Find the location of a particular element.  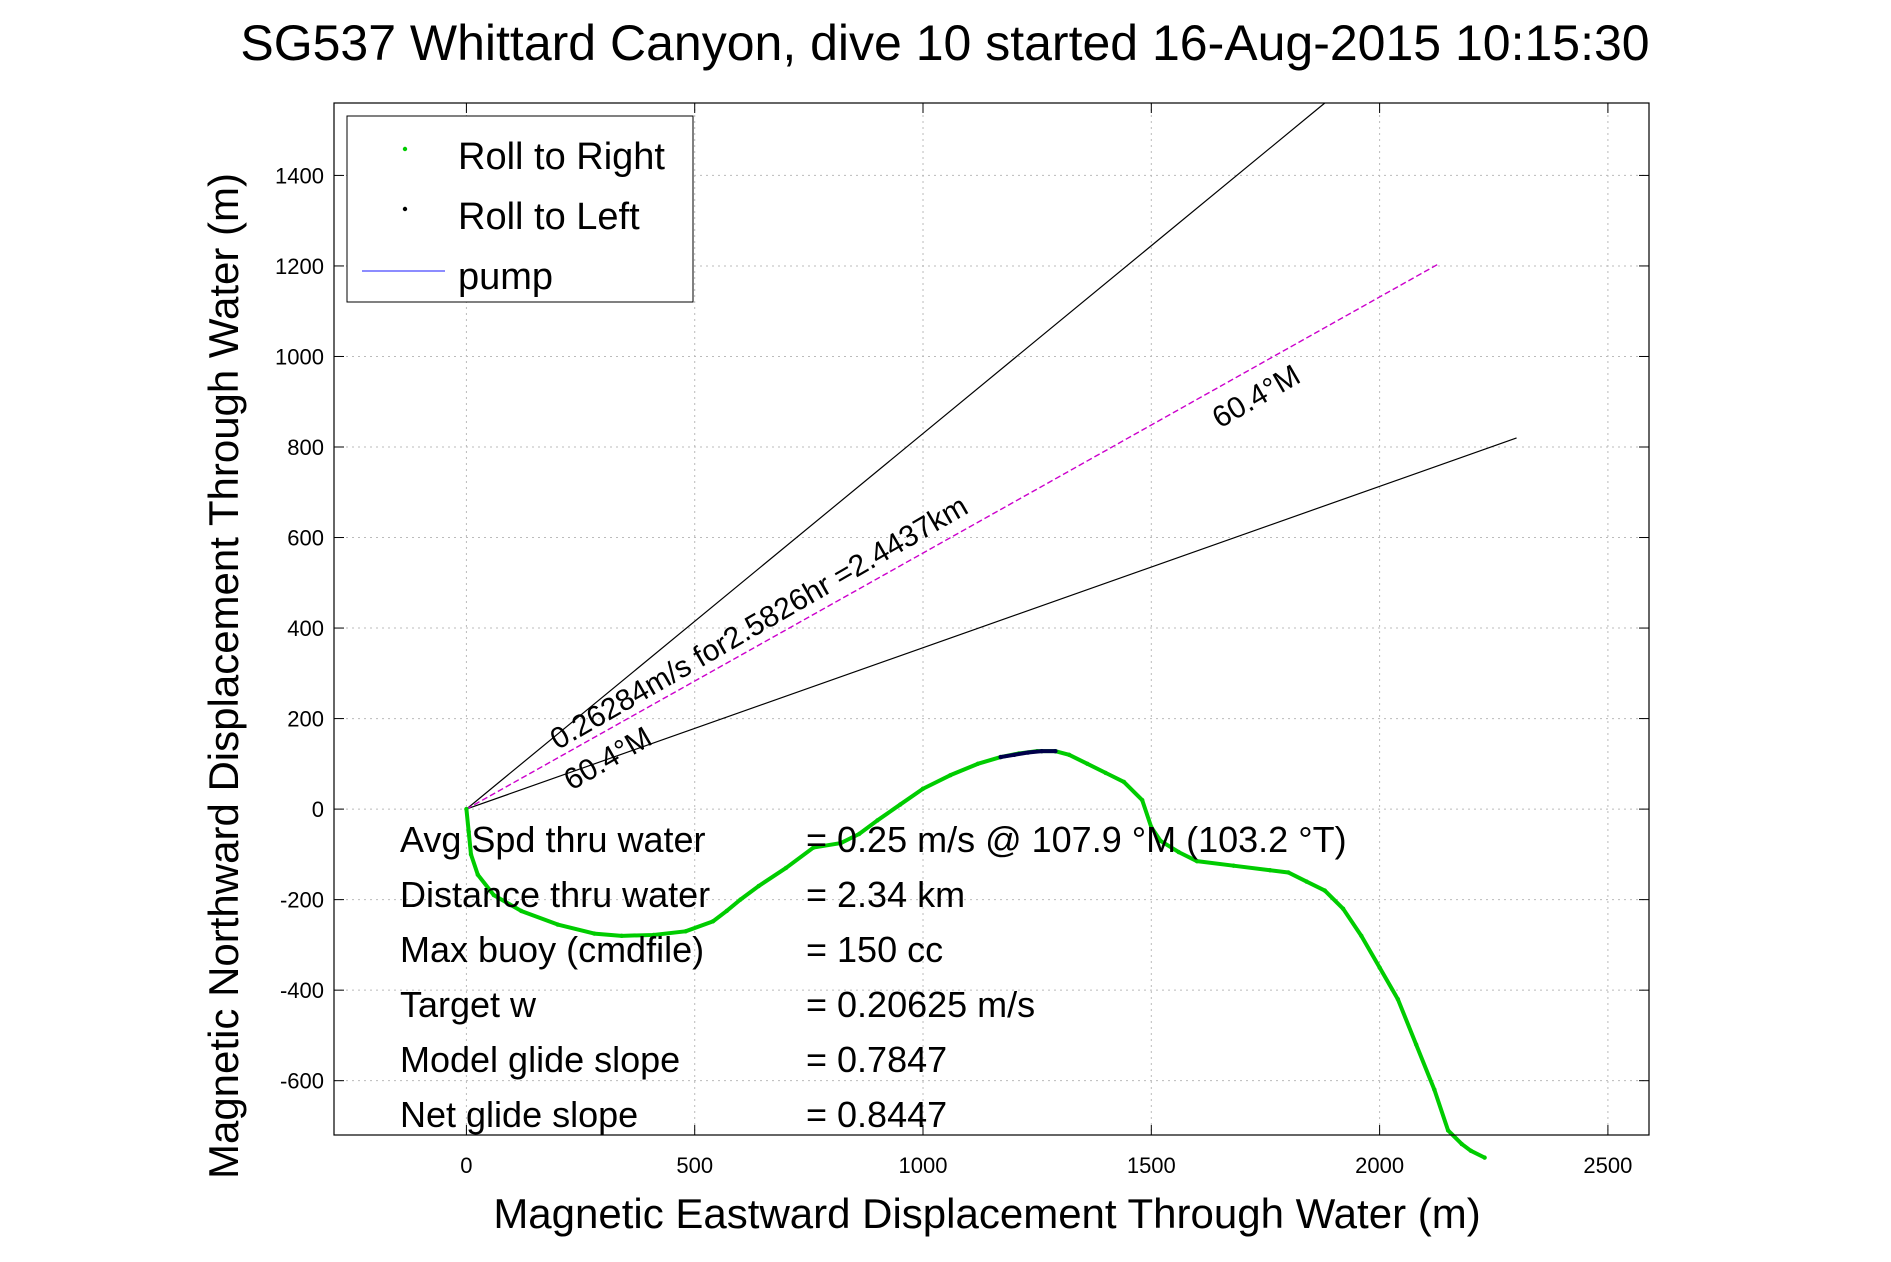

y-tick-label: 800 is located at coordinates (305, 447).